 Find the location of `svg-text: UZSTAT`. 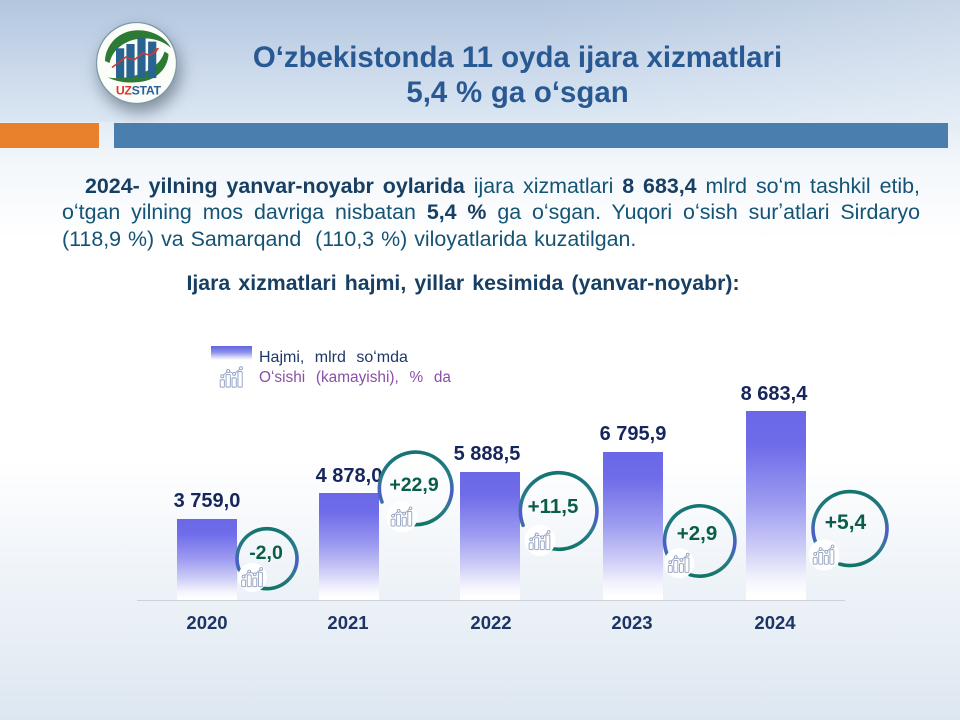

svg-text: UZSTAT is located at coordinates (139, 91).